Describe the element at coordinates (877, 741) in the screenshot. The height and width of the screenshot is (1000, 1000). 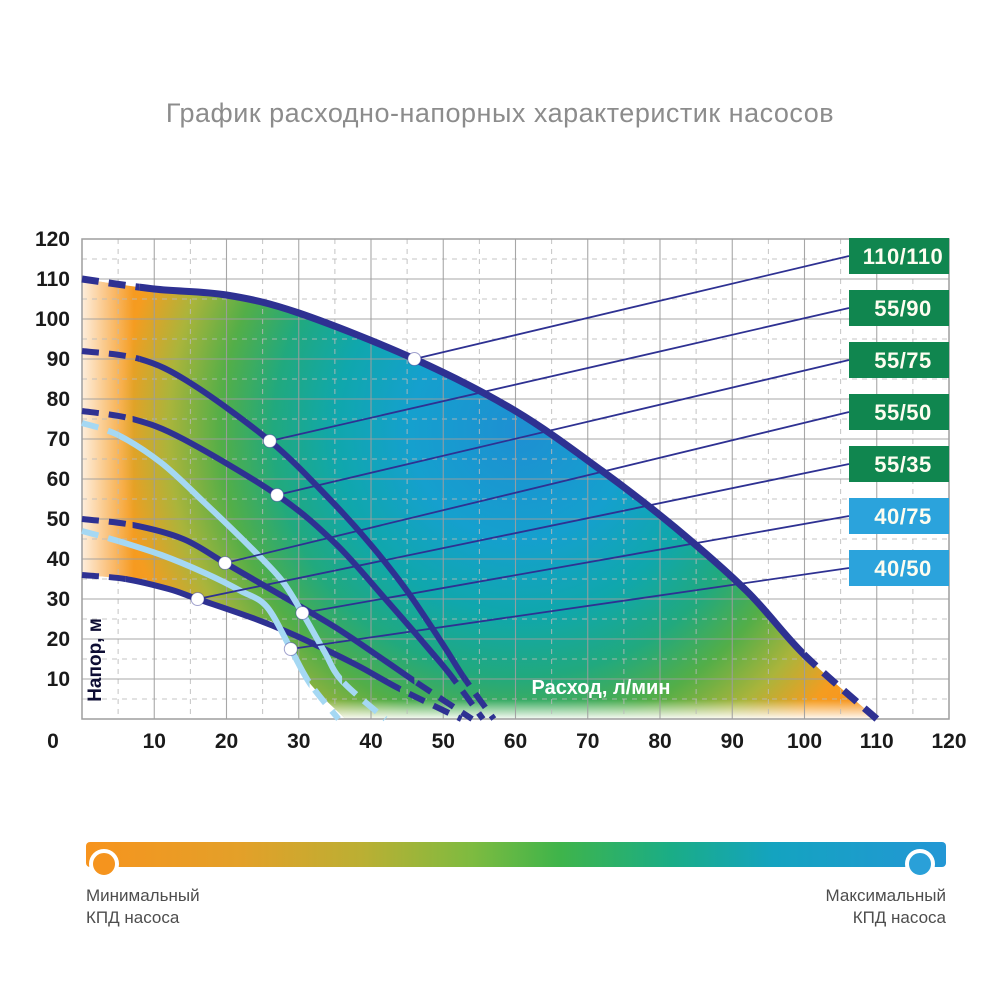
I see `x-tick-110: 110` at that location.